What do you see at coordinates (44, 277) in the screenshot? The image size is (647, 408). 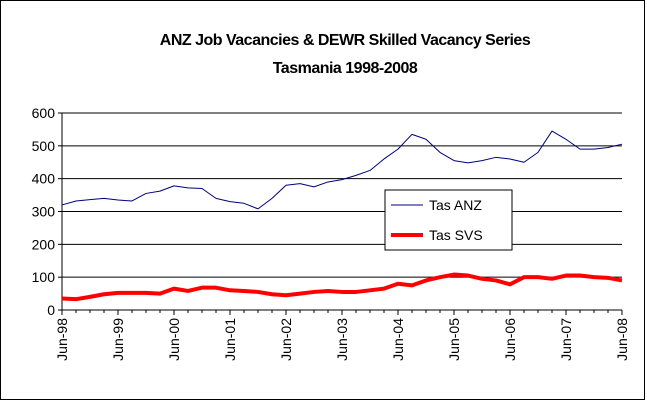 I see `y-tick-label: 100` at bounding box center [44, 277].